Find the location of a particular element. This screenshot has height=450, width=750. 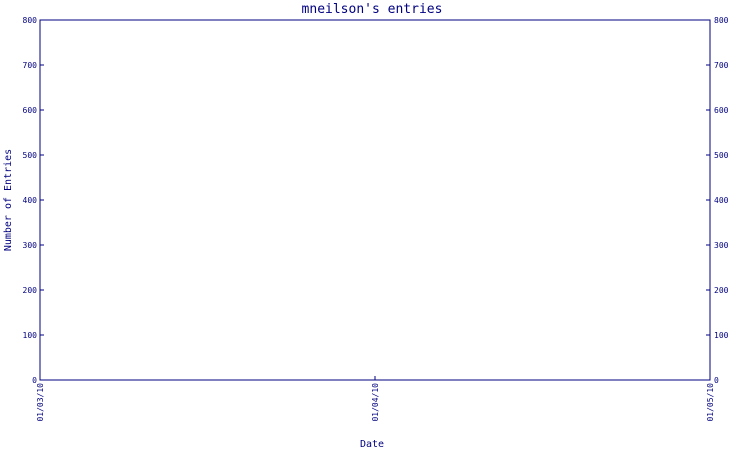

y-axis-label: Number of Entries is located at coordinates (8, 200).